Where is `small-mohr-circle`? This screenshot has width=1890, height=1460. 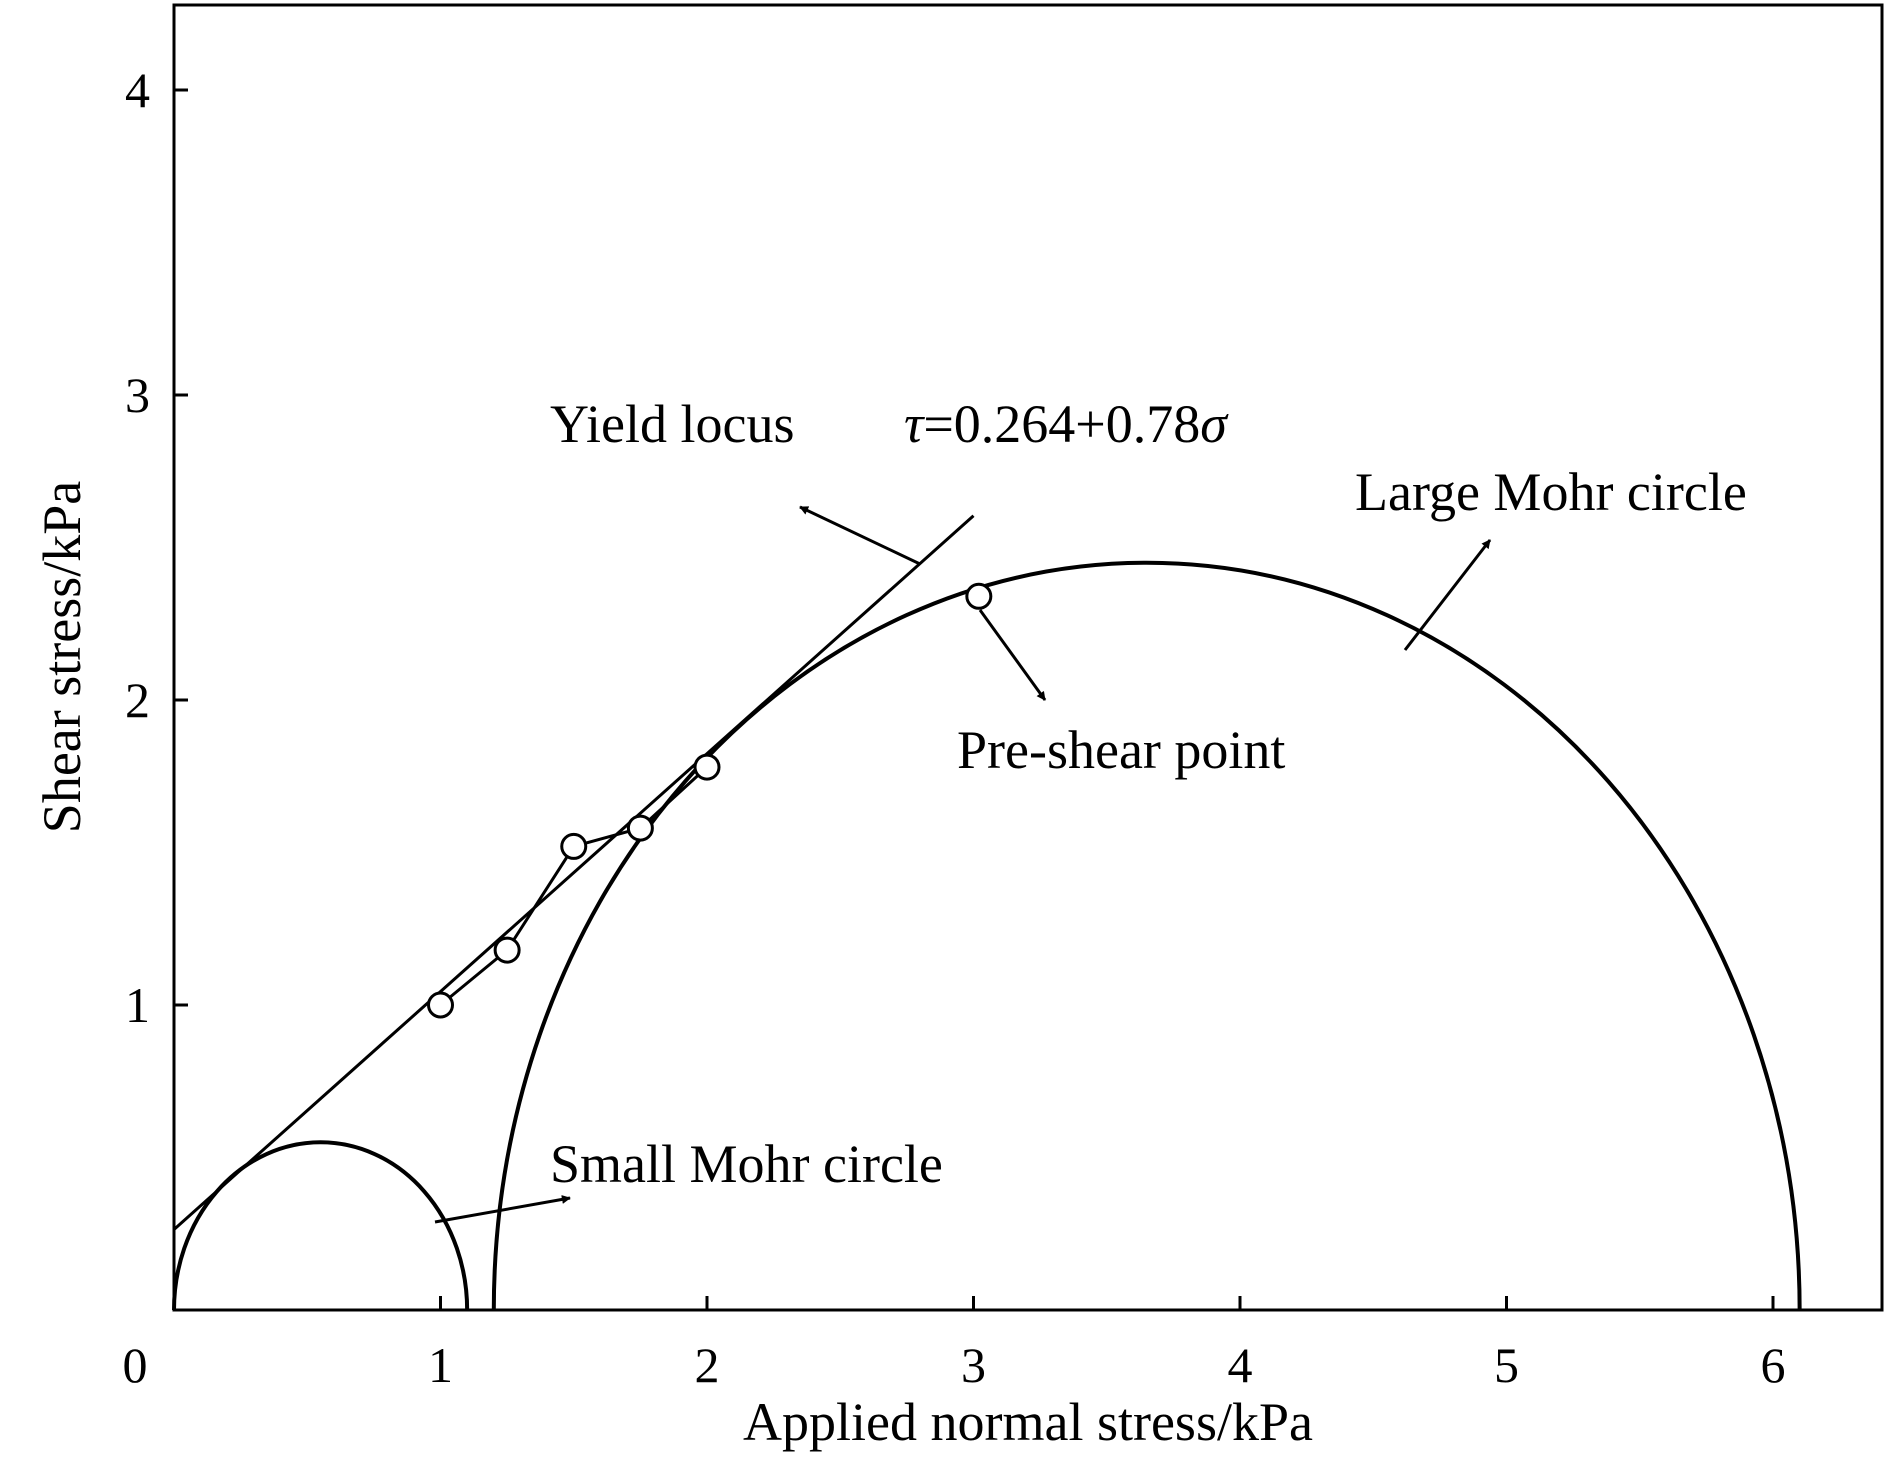
small-mohr-circle is located at coordinates (321, 1225).